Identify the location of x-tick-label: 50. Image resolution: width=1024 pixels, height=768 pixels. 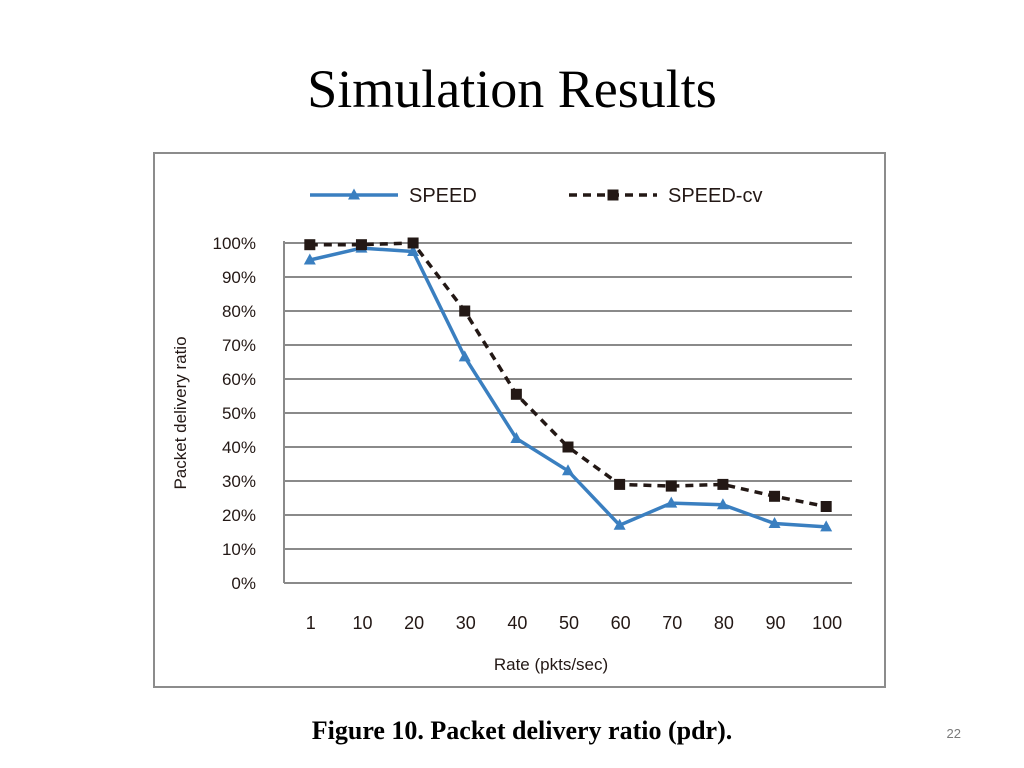
(569, 623).